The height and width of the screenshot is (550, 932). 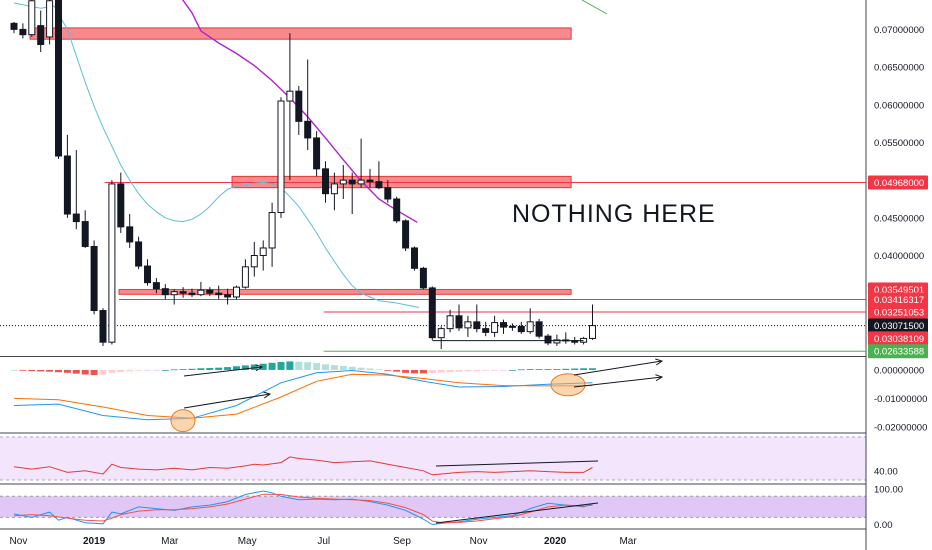 I want to click on price-badge-label: 0.03416317, so click(x=899, y=300).